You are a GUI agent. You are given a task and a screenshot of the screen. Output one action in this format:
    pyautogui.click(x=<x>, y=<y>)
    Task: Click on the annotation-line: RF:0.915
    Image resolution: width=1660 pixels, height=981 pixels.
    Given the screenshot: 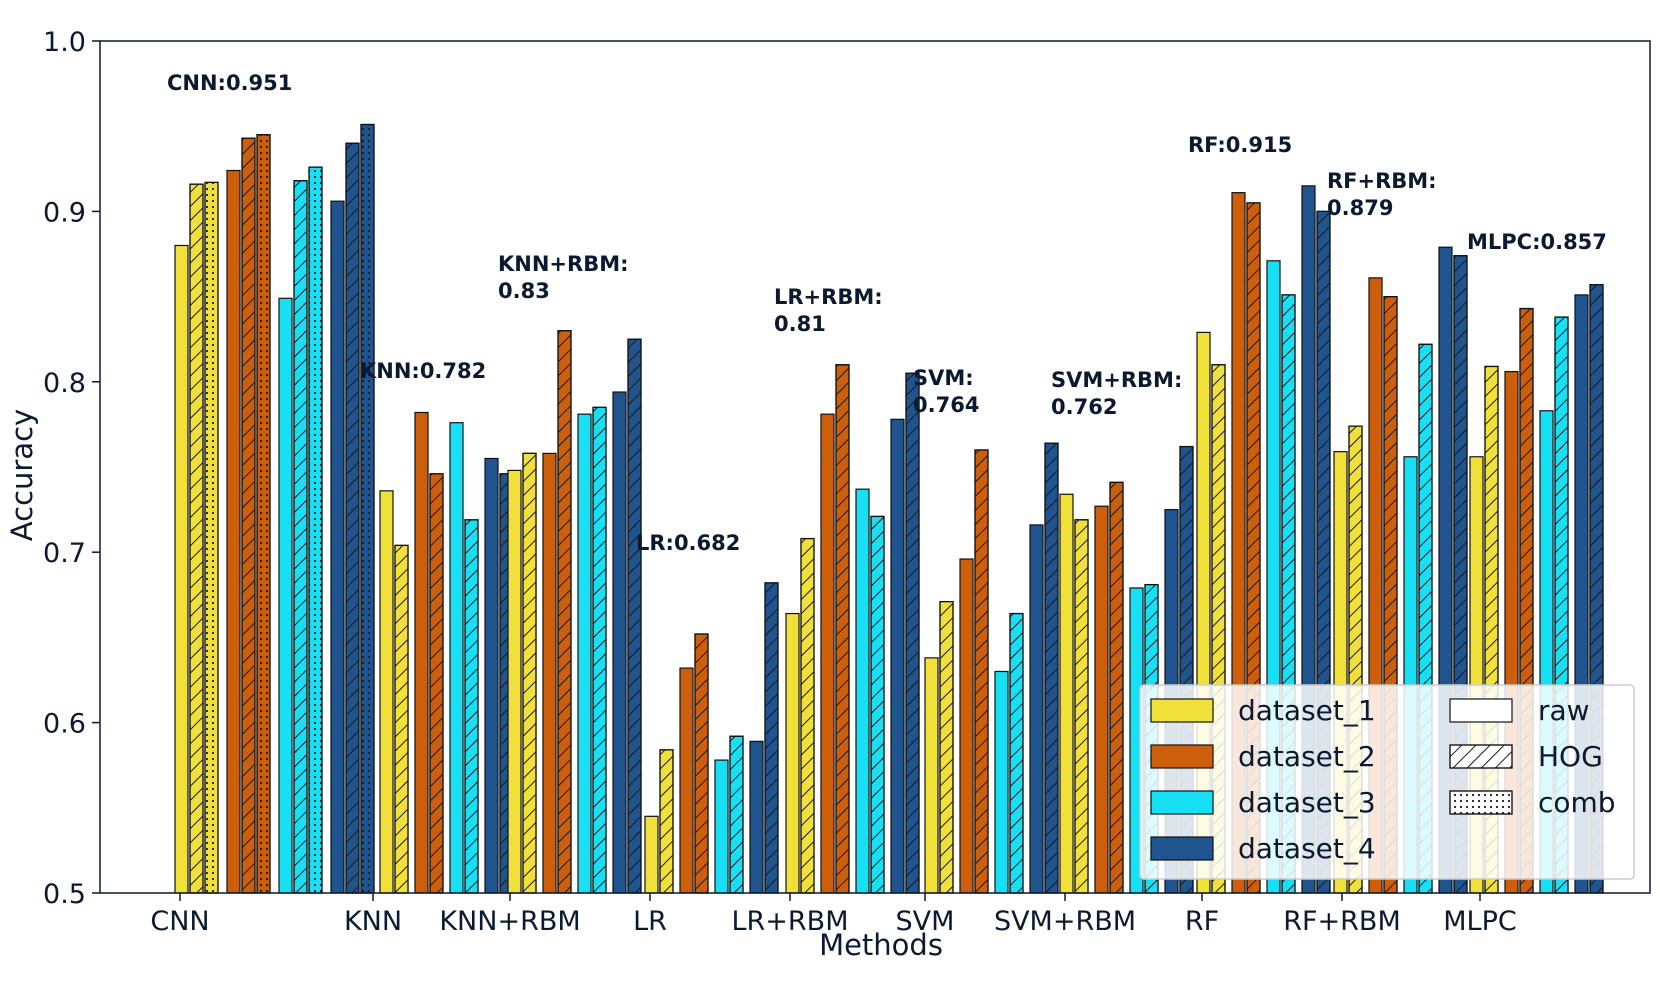 What is the action you would take?
    pyautogui.click(x=1240, y=145)
    